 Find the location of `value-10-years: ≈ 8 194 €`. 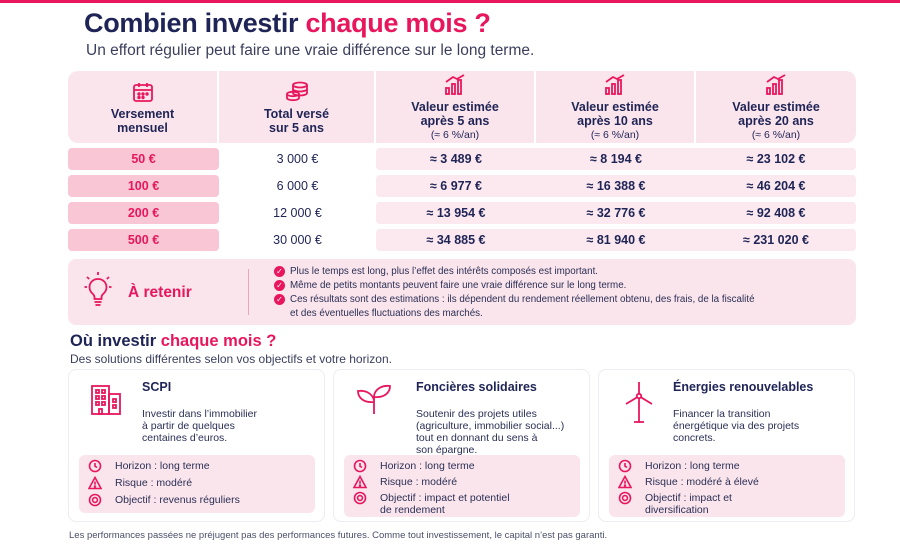

value-10-years: ≈ 8 194 € is located at coordinates (616, 159).